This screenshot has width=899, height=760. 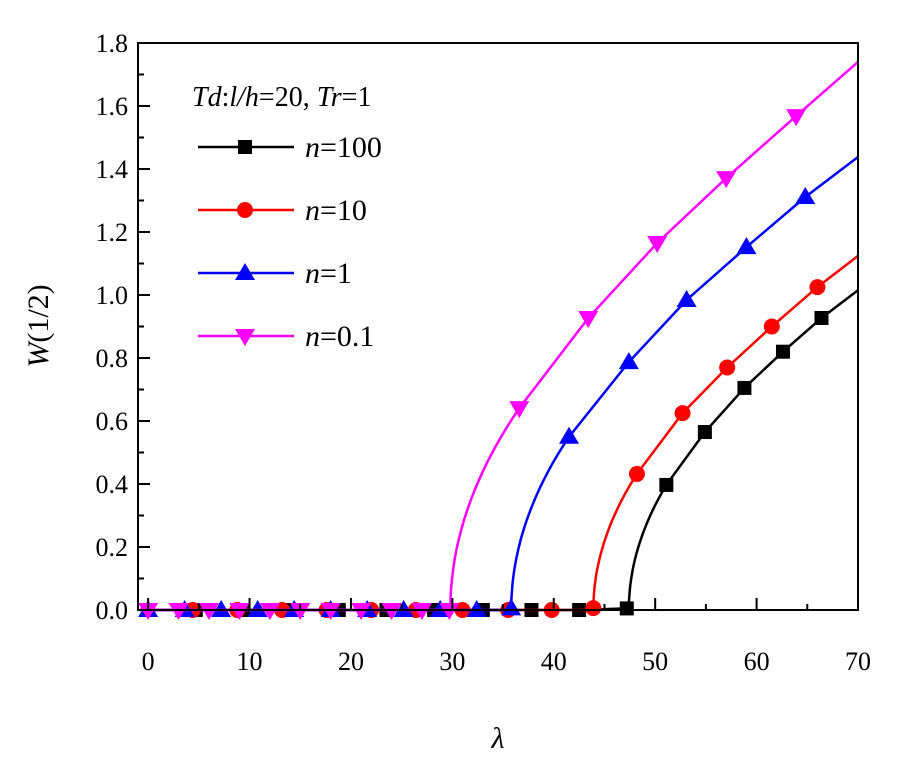 What do you see at coordinates (452, 661) in the screenshot?
I see `x-tick-label: 30` at bounding box center [452, 661].